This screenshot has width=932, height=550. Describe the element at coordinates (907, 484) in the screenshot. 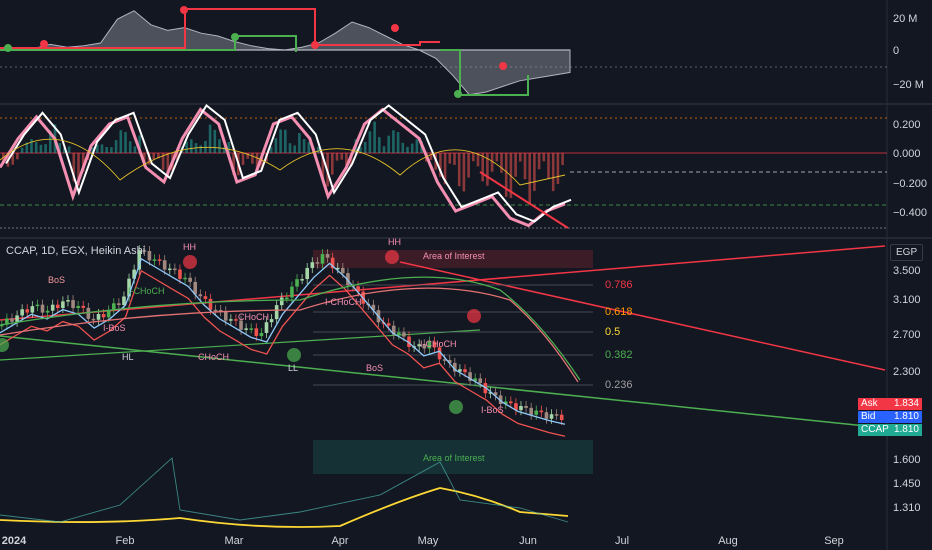

I see `y-tick-label: 1.450` at that location.